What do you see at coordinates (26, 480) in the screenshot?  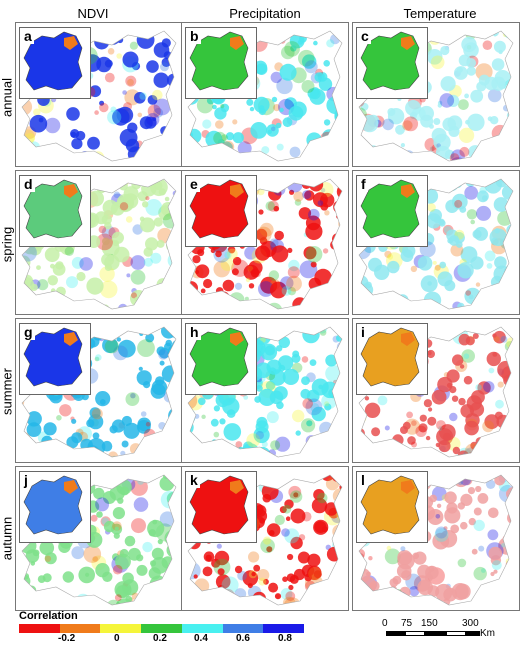 I see `panel-label-j: j` at bounding box center [26, 480].